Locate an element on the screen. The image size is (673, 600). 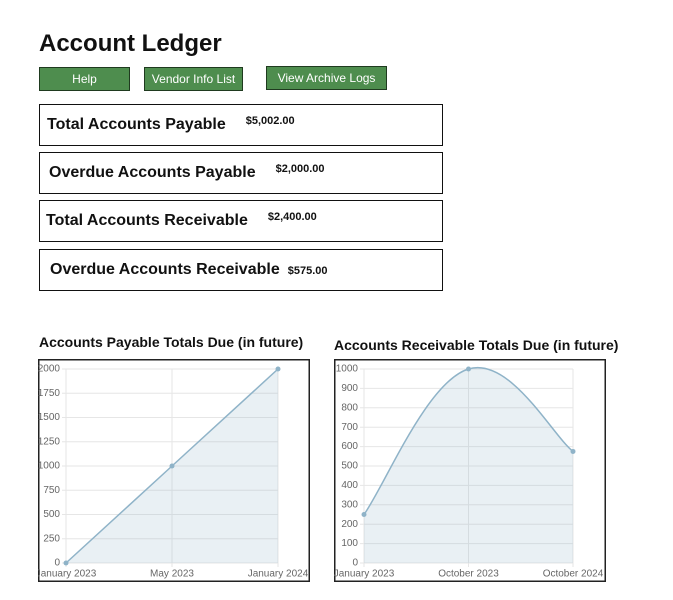
summary-label: Total Accounts Payable is located at coordinates (136, 124).